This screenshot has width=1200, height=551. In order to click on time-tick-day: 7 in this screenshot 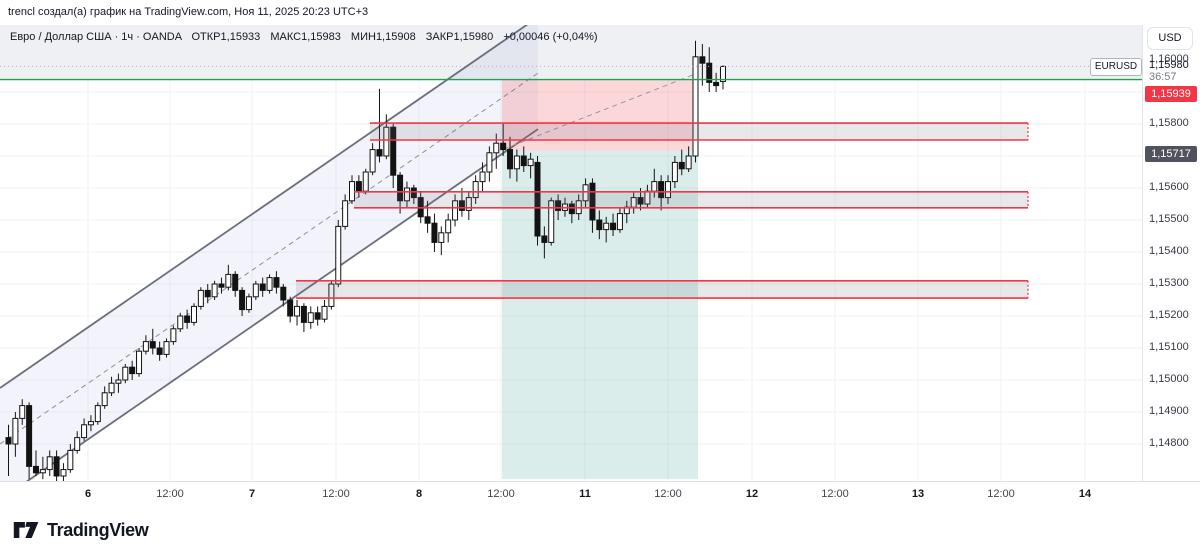, I will do `click(252, 494)`.